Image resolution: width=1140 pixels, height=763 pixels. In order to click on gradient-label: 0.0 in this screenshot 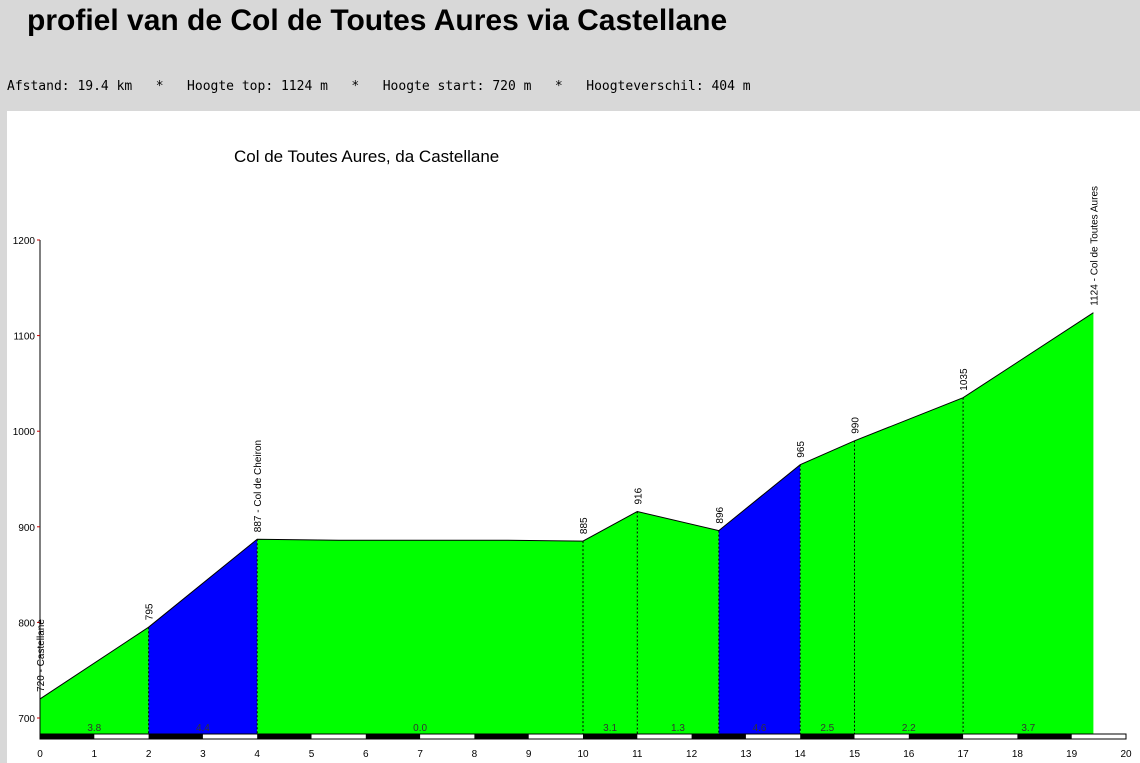, I will do `click(420, 728)`.